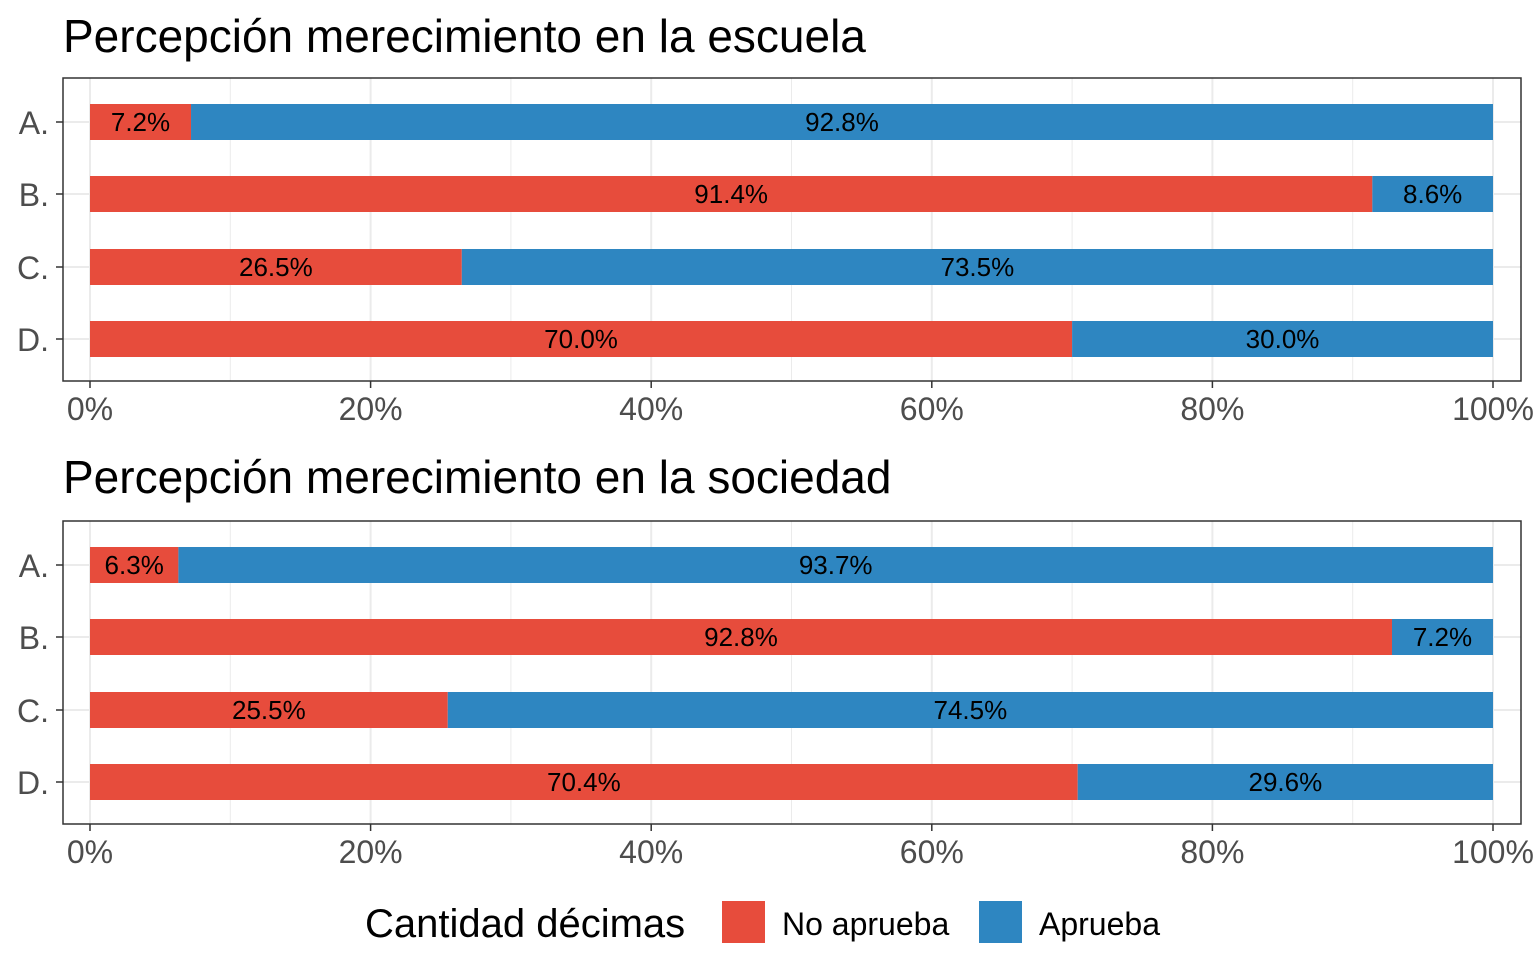  I want to click on data-label: 8.6%, so click(1432, 194).